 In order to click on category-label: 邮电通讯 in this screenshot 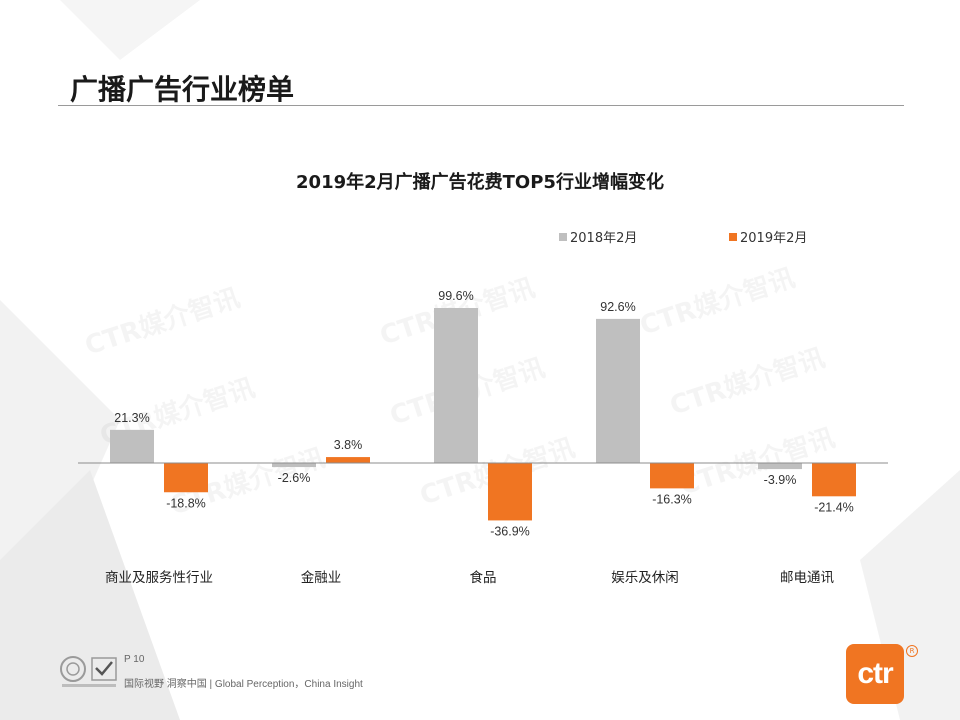, I will do `click(807, 578)`.